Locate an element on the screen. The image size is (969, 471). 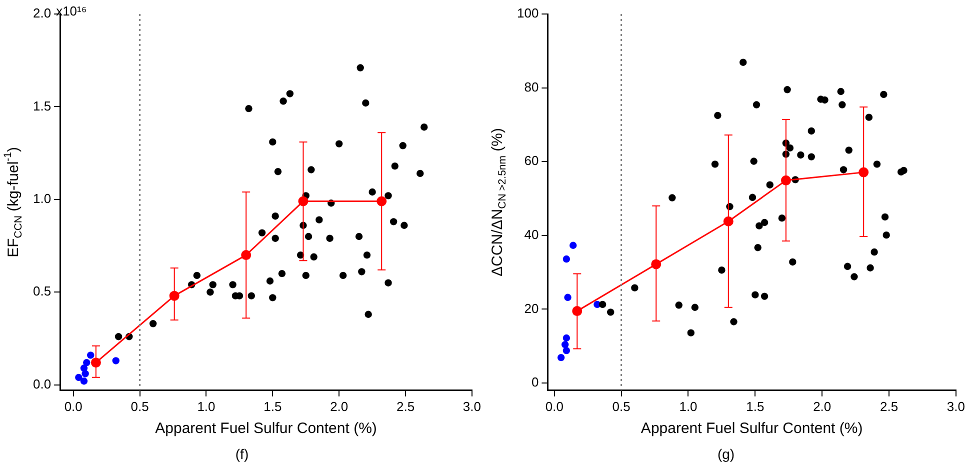
y-tick-label: 60 is located at coordinates (531, 160).